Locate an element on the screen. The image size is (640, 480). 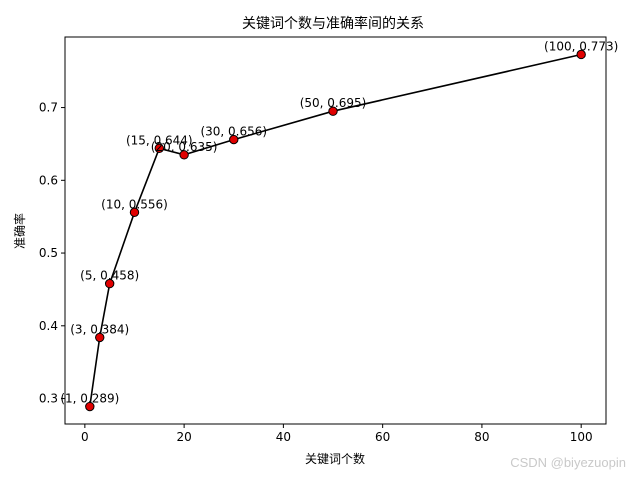
x-tick-label: 20 is located at coordinates (183, 437).